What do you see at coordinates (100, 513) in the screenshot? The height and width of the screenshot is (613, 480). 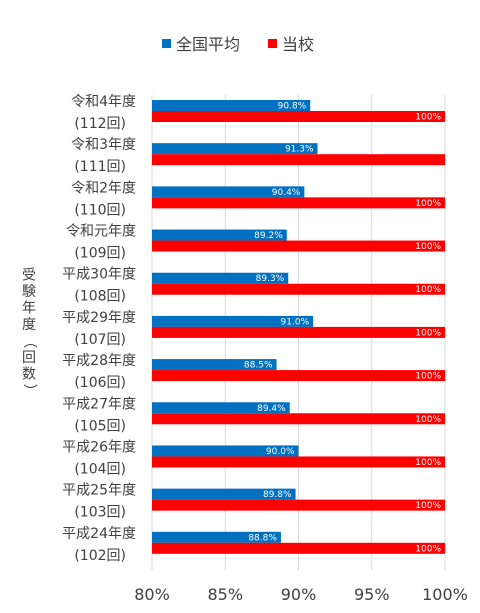 I see `category-sublabel-9: (103回)` at bounding box center [100, 513].